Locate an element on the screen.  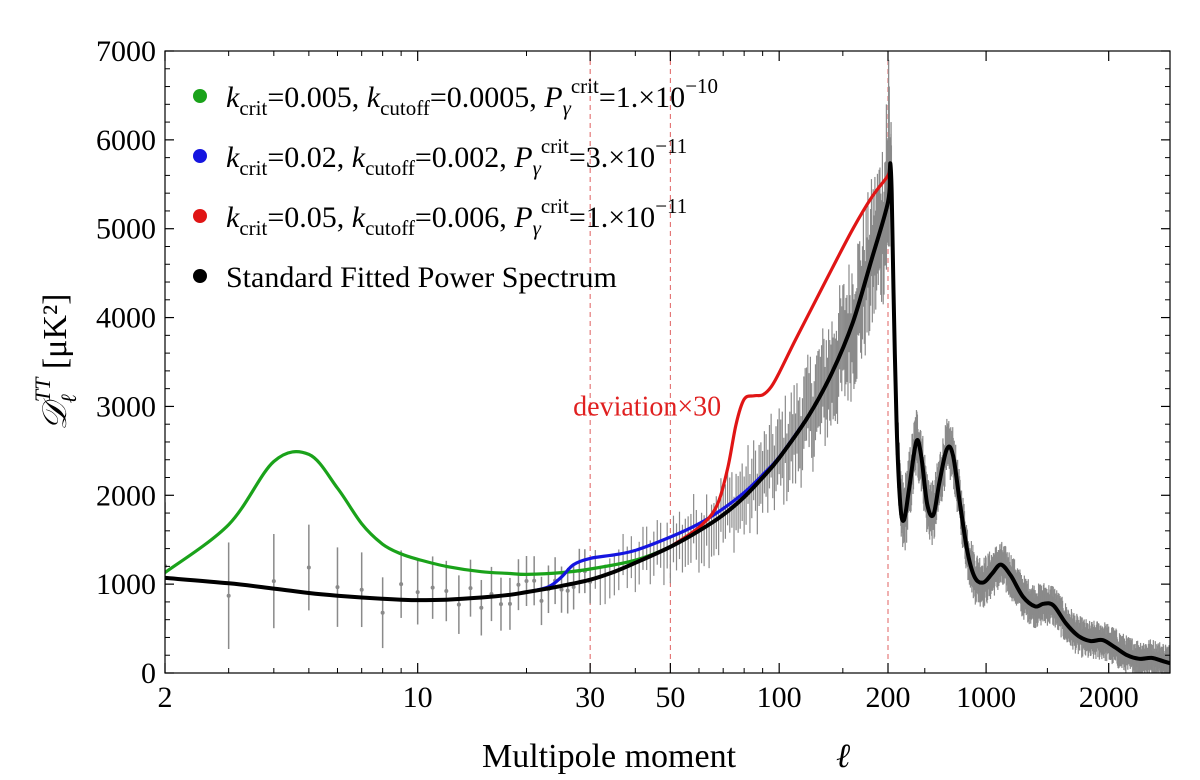
y-tick-label: 1000 is located at coordinates (126, 584).